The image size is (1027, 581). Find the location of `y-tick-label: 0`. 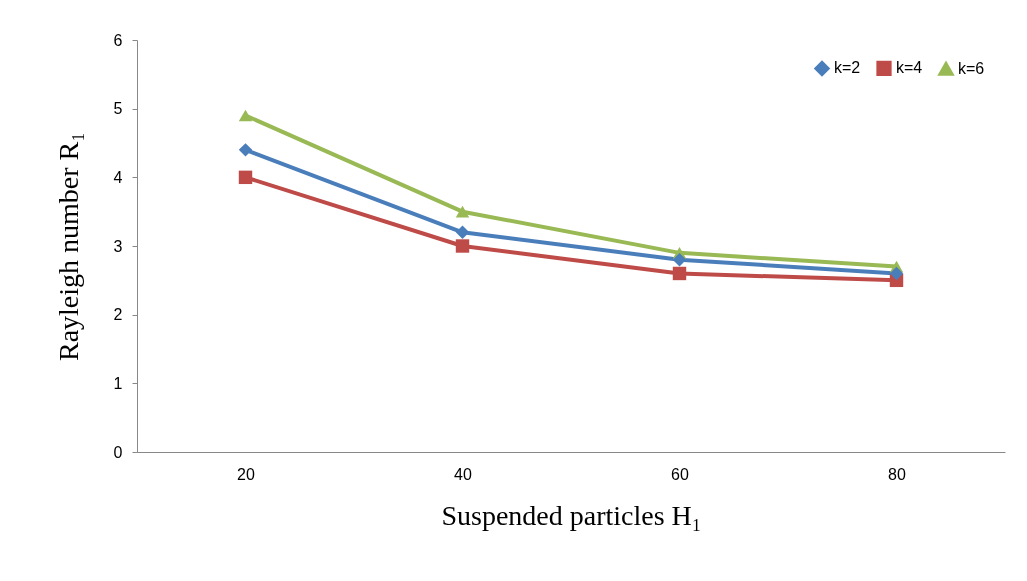

y-tick-label: 0 is located at coordinates (118, 452).